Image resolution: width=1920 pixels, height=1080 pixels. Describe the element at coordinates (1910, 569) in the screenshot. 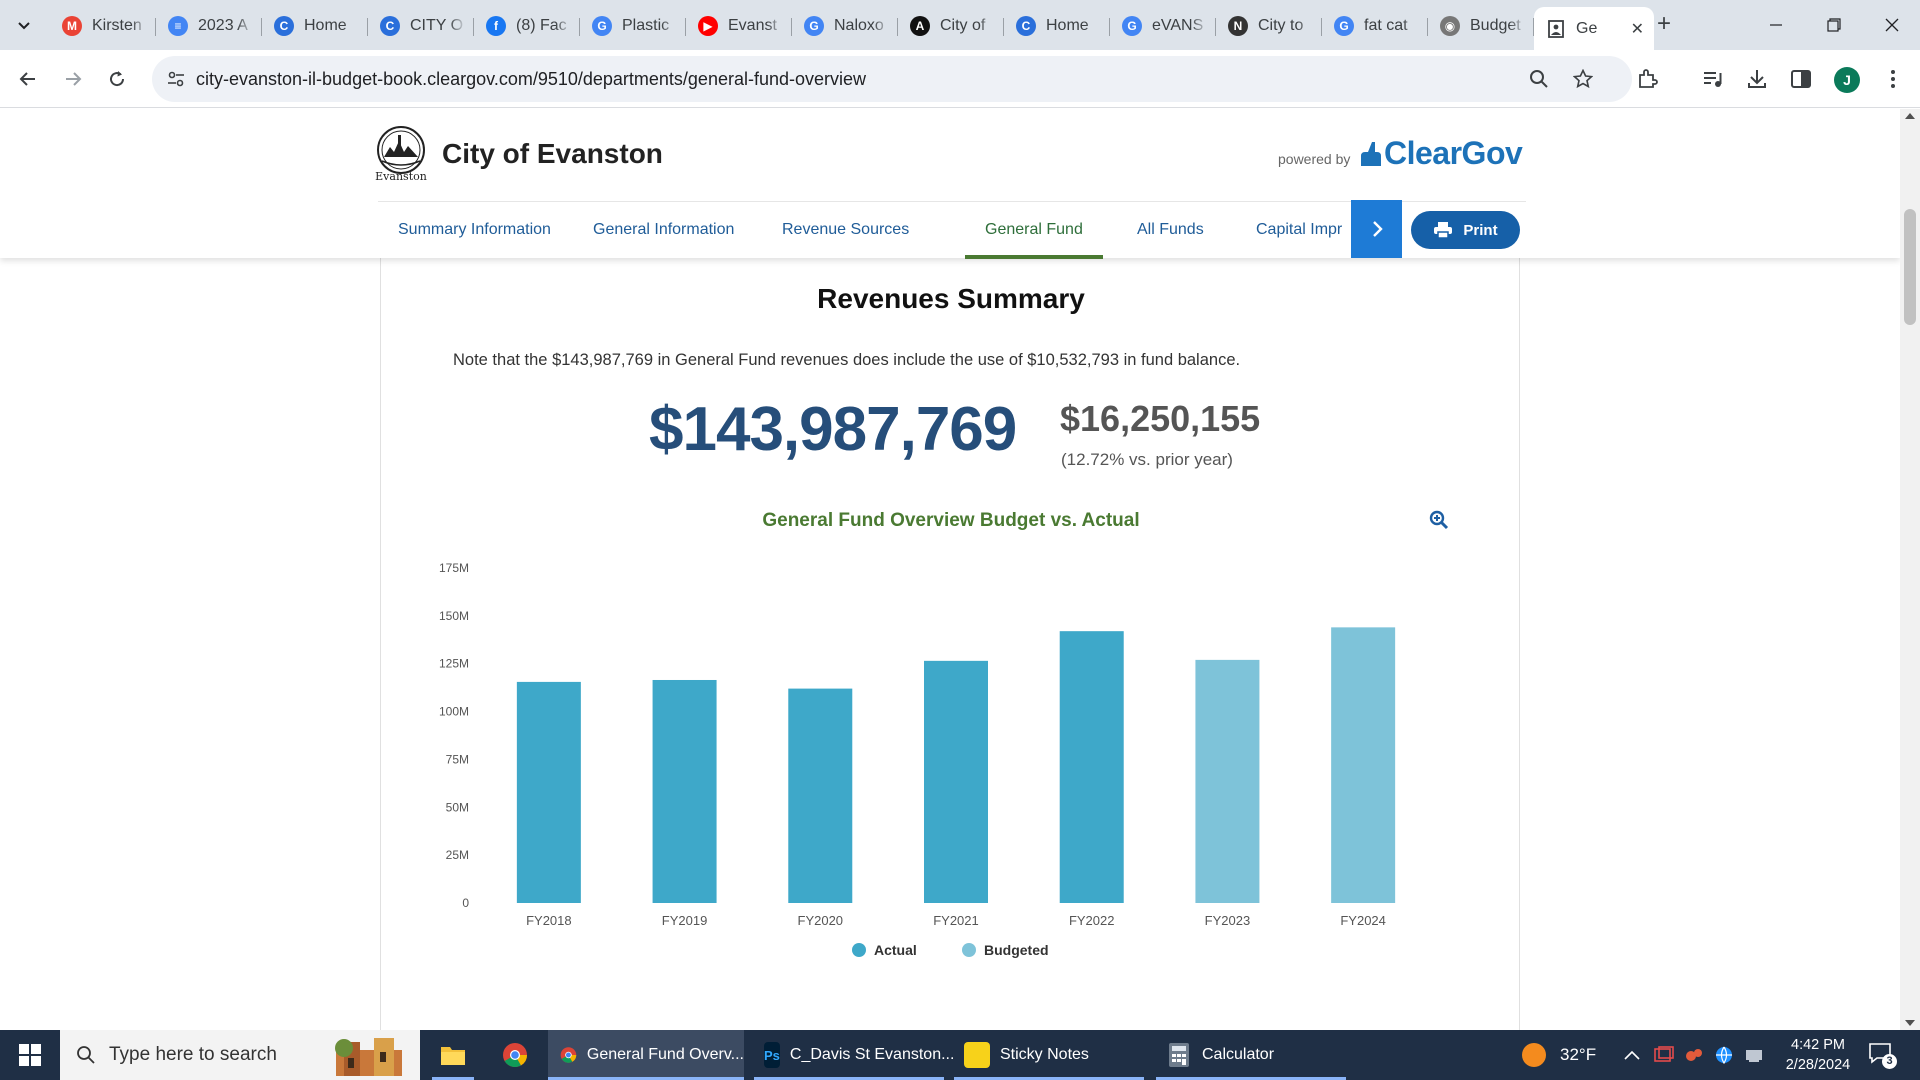

I see `page-scrollbar` at that location.